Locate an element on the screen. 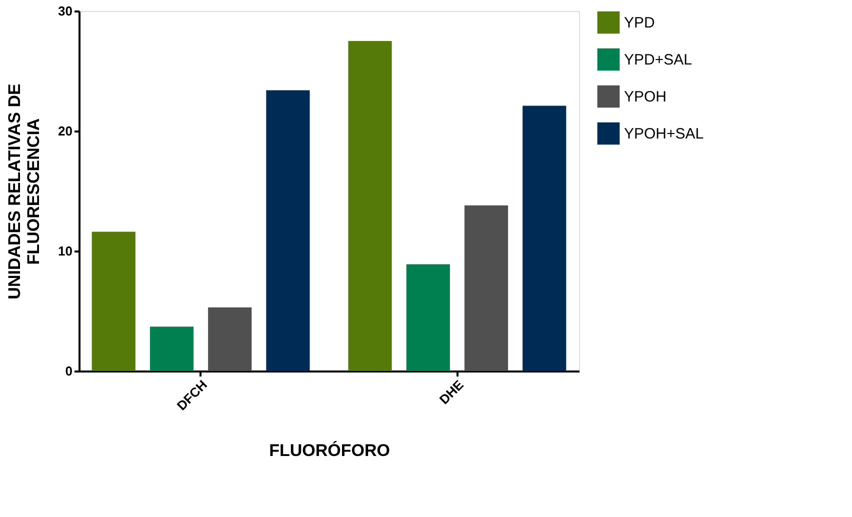 The image size is (852, 517). x-axis-title: FLUORÓFORO is located at coordinates (329, 450).